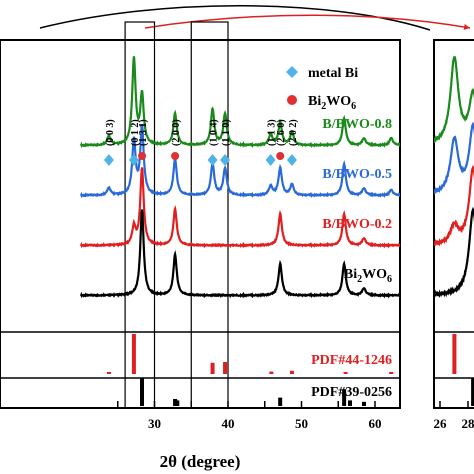  Describe the element at coordinates (307, 22) in the screenshot. I see `connector-arrow-red` at that location.